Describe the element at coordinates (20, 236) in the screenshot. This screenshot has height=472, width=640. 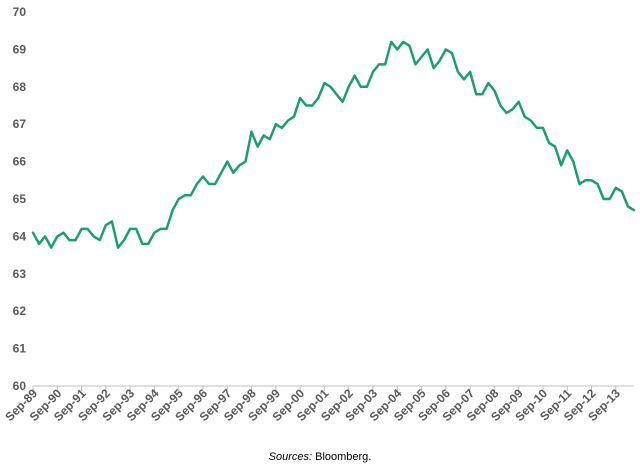
I see `y-tick-label: 64` at that location.